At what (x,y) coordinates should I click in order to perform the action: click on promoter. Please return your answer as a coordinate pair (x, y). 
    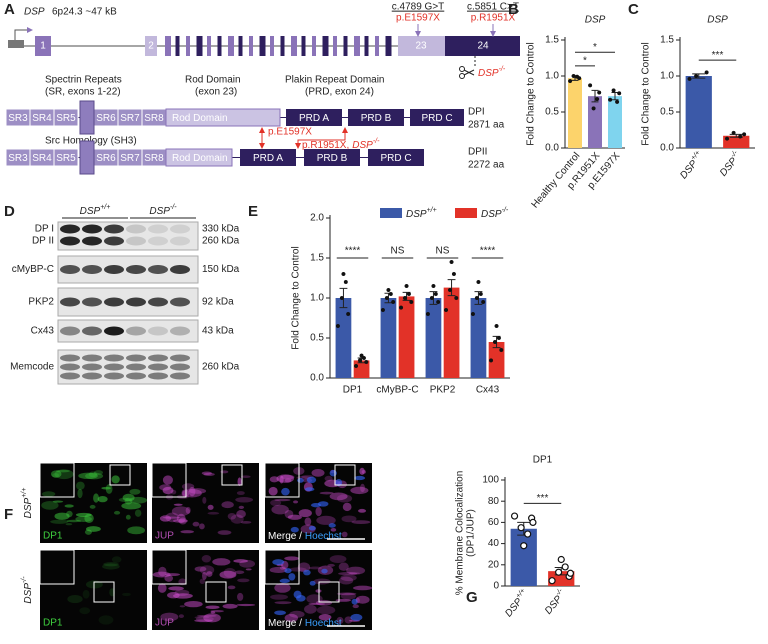
    Looking at the image, I should click on (16, 44).